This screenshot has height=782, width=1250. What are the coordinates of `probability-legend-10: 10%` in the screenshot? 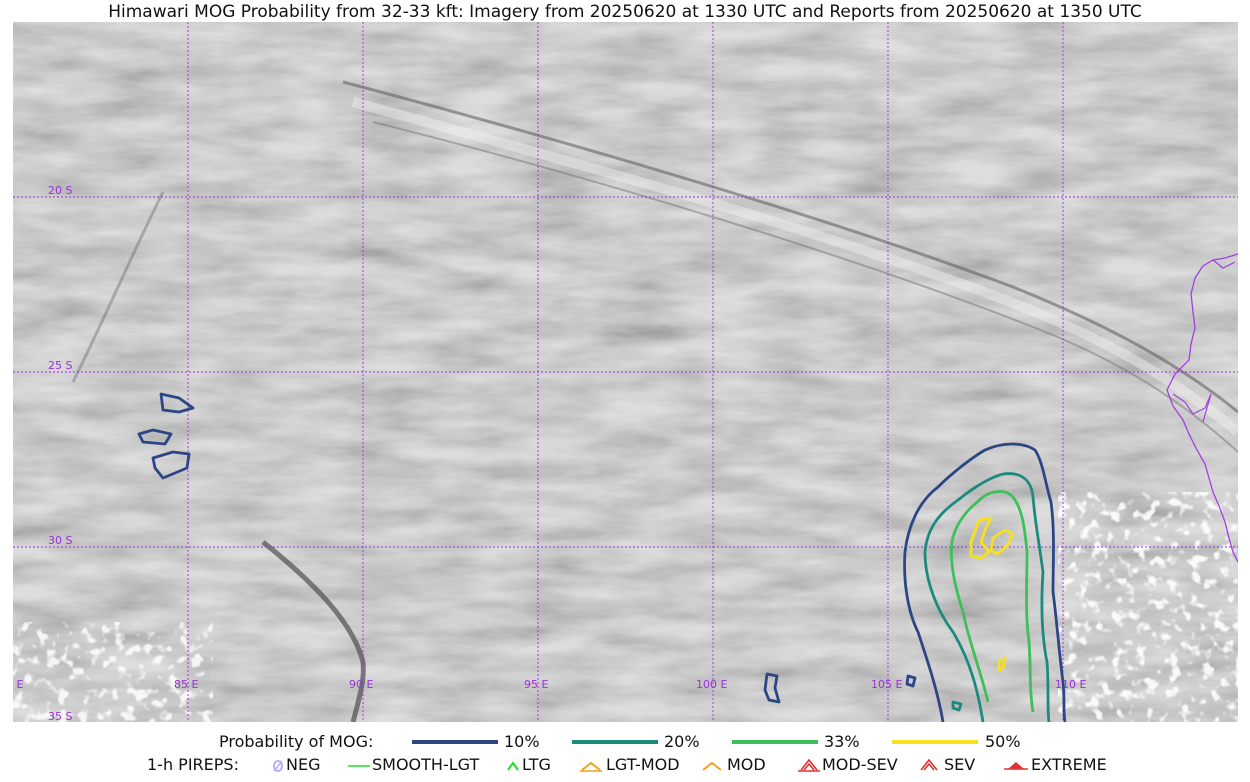 It's located at (522, 741).